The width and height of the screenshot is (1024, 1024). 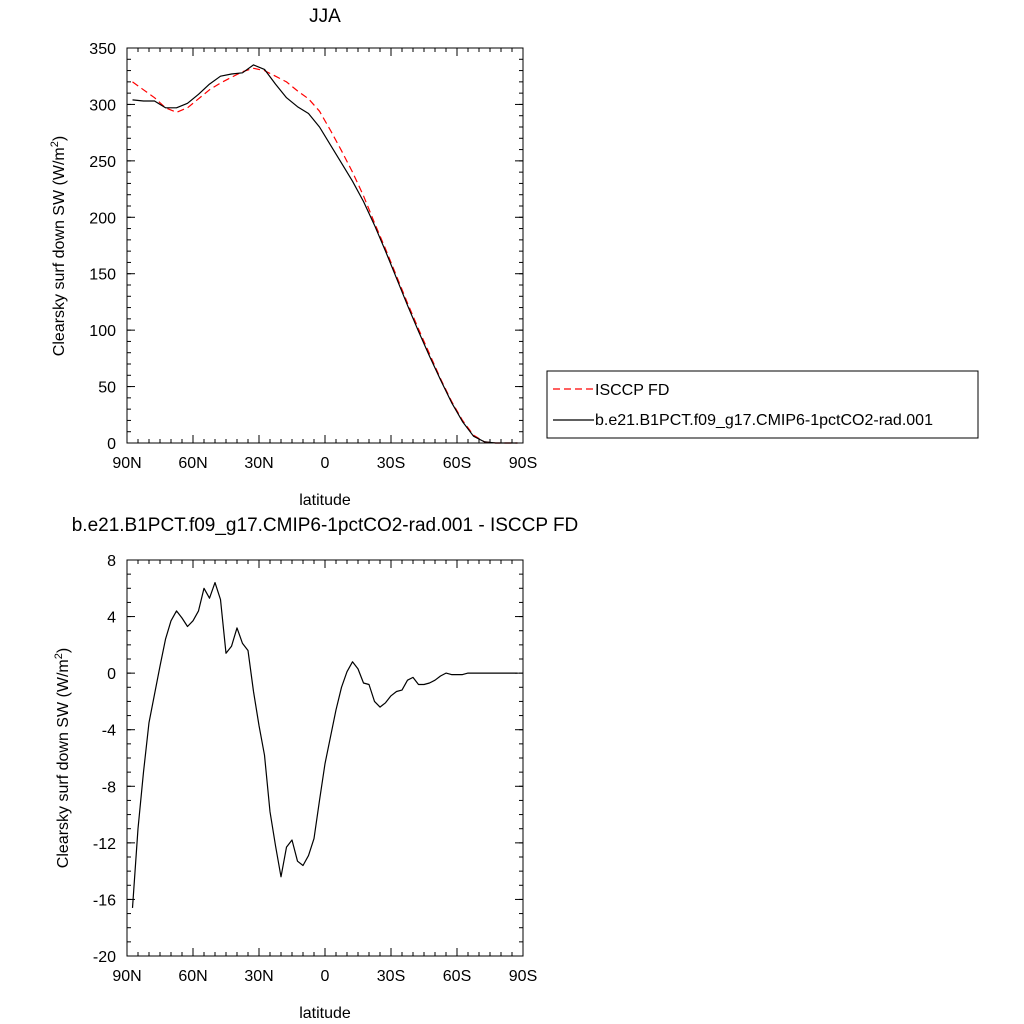 I want to click on y-tick-label: 150, so click(x=102, y=275).